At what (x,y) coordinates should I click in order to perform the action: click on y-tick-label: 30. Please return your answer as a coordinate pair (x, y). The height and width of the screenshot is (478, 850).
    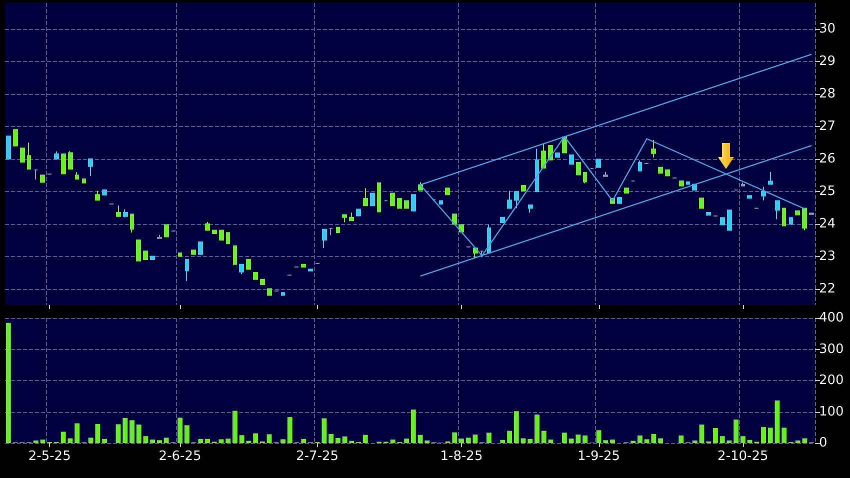
    Looking at the image, I should click on (827, 28).